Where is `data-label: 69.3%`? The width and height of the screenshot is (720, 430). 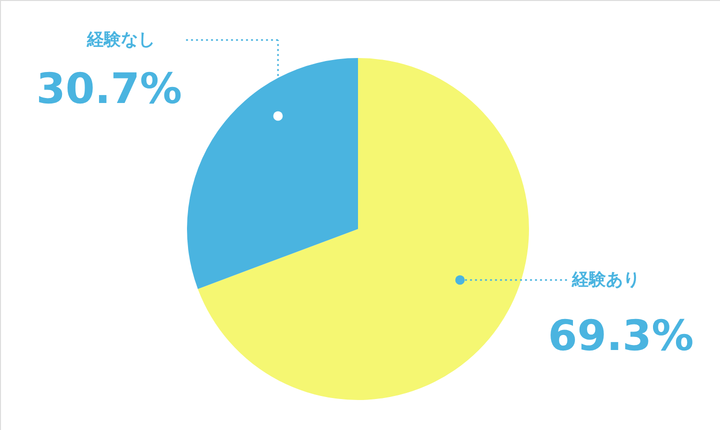 data-label: 69.3% is located at coordinates (621, 335).